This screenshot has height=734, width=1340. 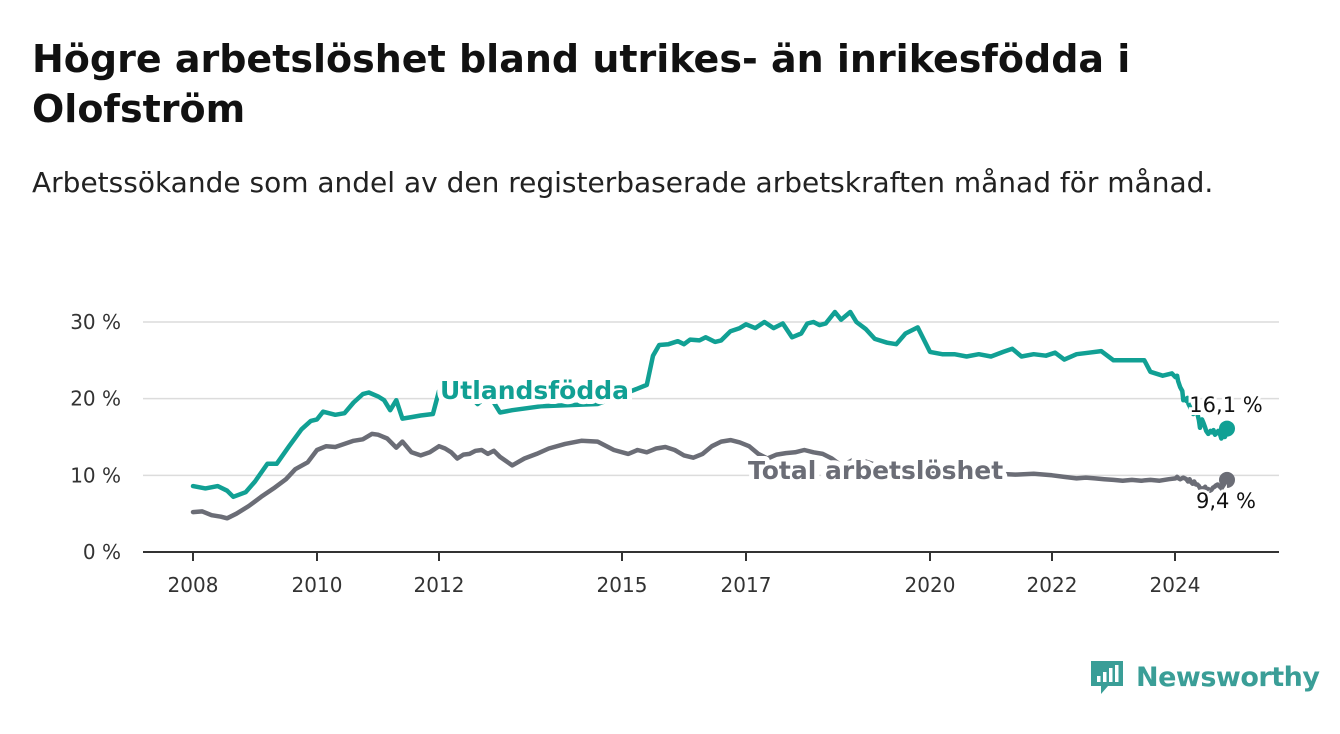 What do you see at coordinates (875, 470) in the screenshot?
I see `series-label-1: Total arbetslöshet` at bounding box center [875, 470].